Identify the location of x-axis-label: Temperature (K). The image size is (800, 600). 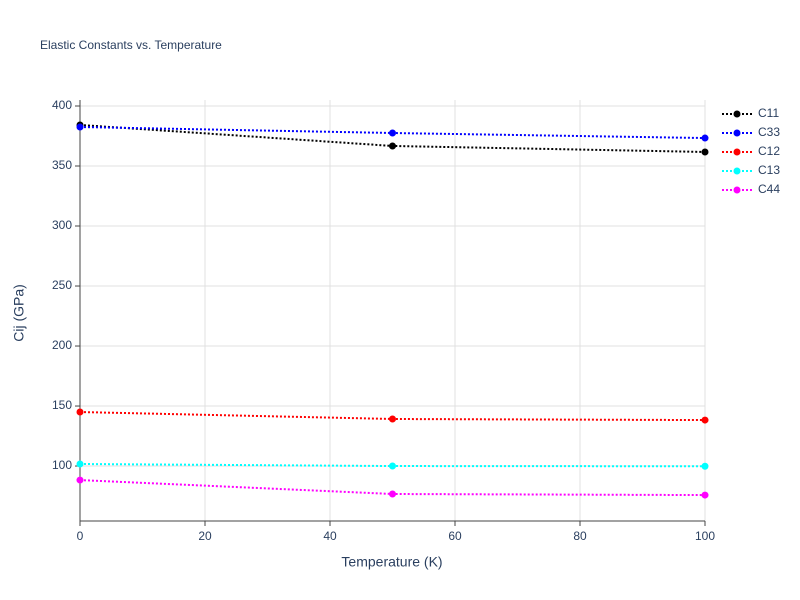
(391, 562).